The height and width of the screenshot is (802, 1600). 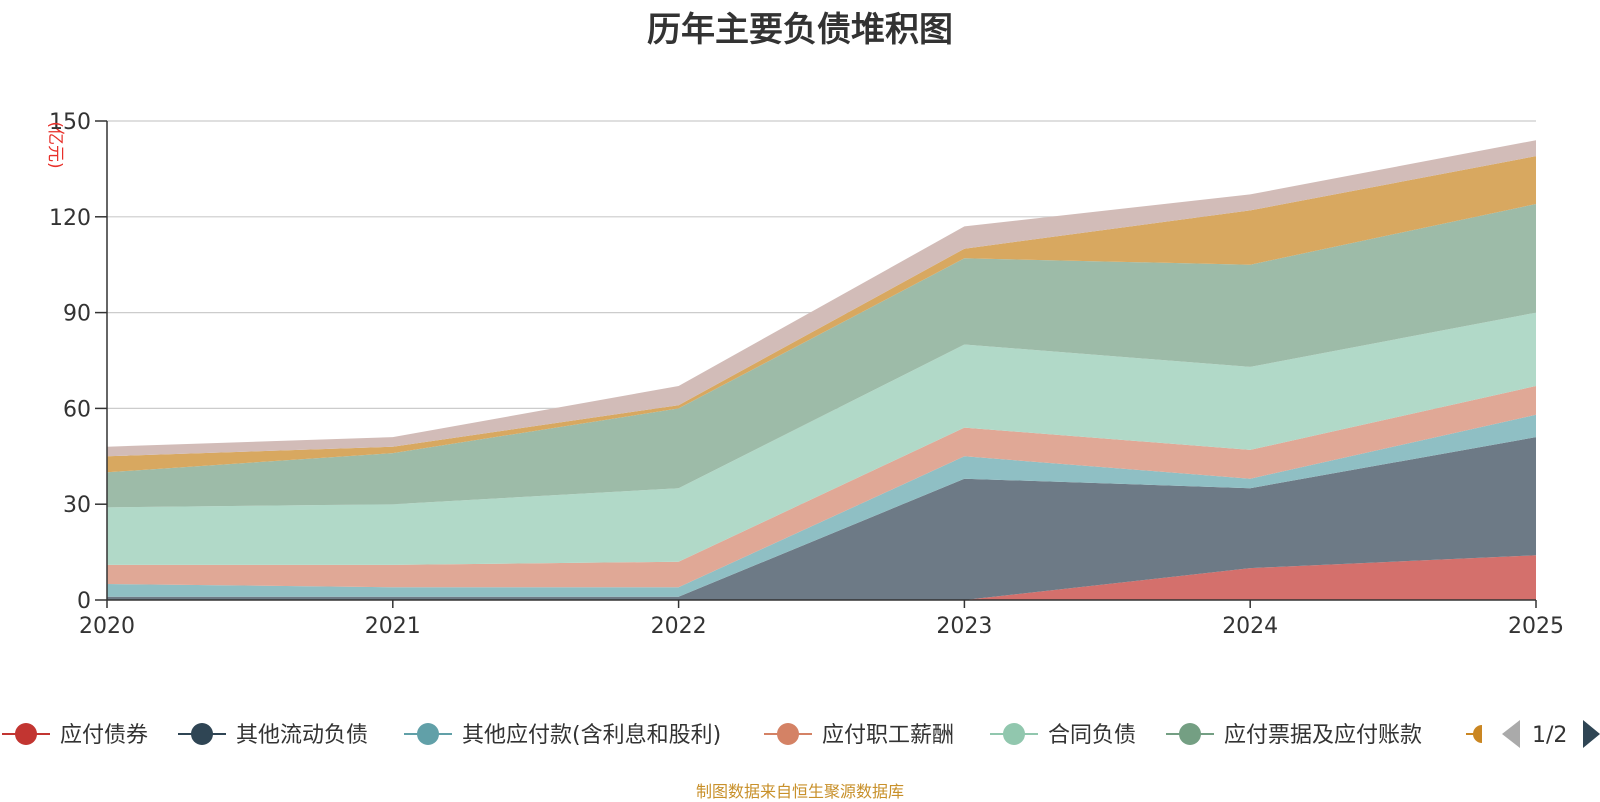 I want to click on legend-item-5: 应付票据及应付账款, so click(x=1294, y=735).